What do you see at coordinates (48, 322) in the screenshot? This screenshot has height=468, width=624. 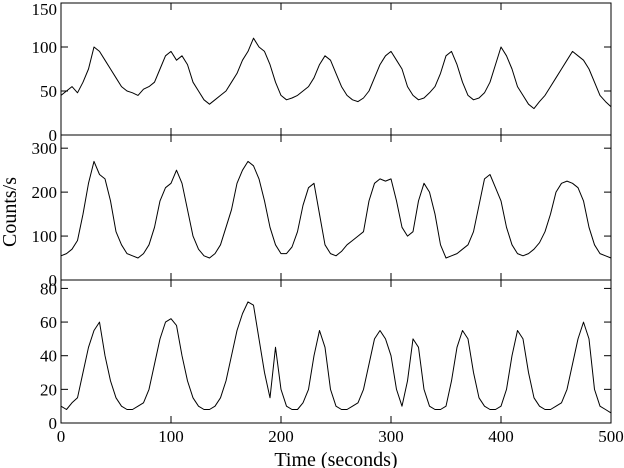 I see `y-tick-label: 60` at bounding box center [48, 322].